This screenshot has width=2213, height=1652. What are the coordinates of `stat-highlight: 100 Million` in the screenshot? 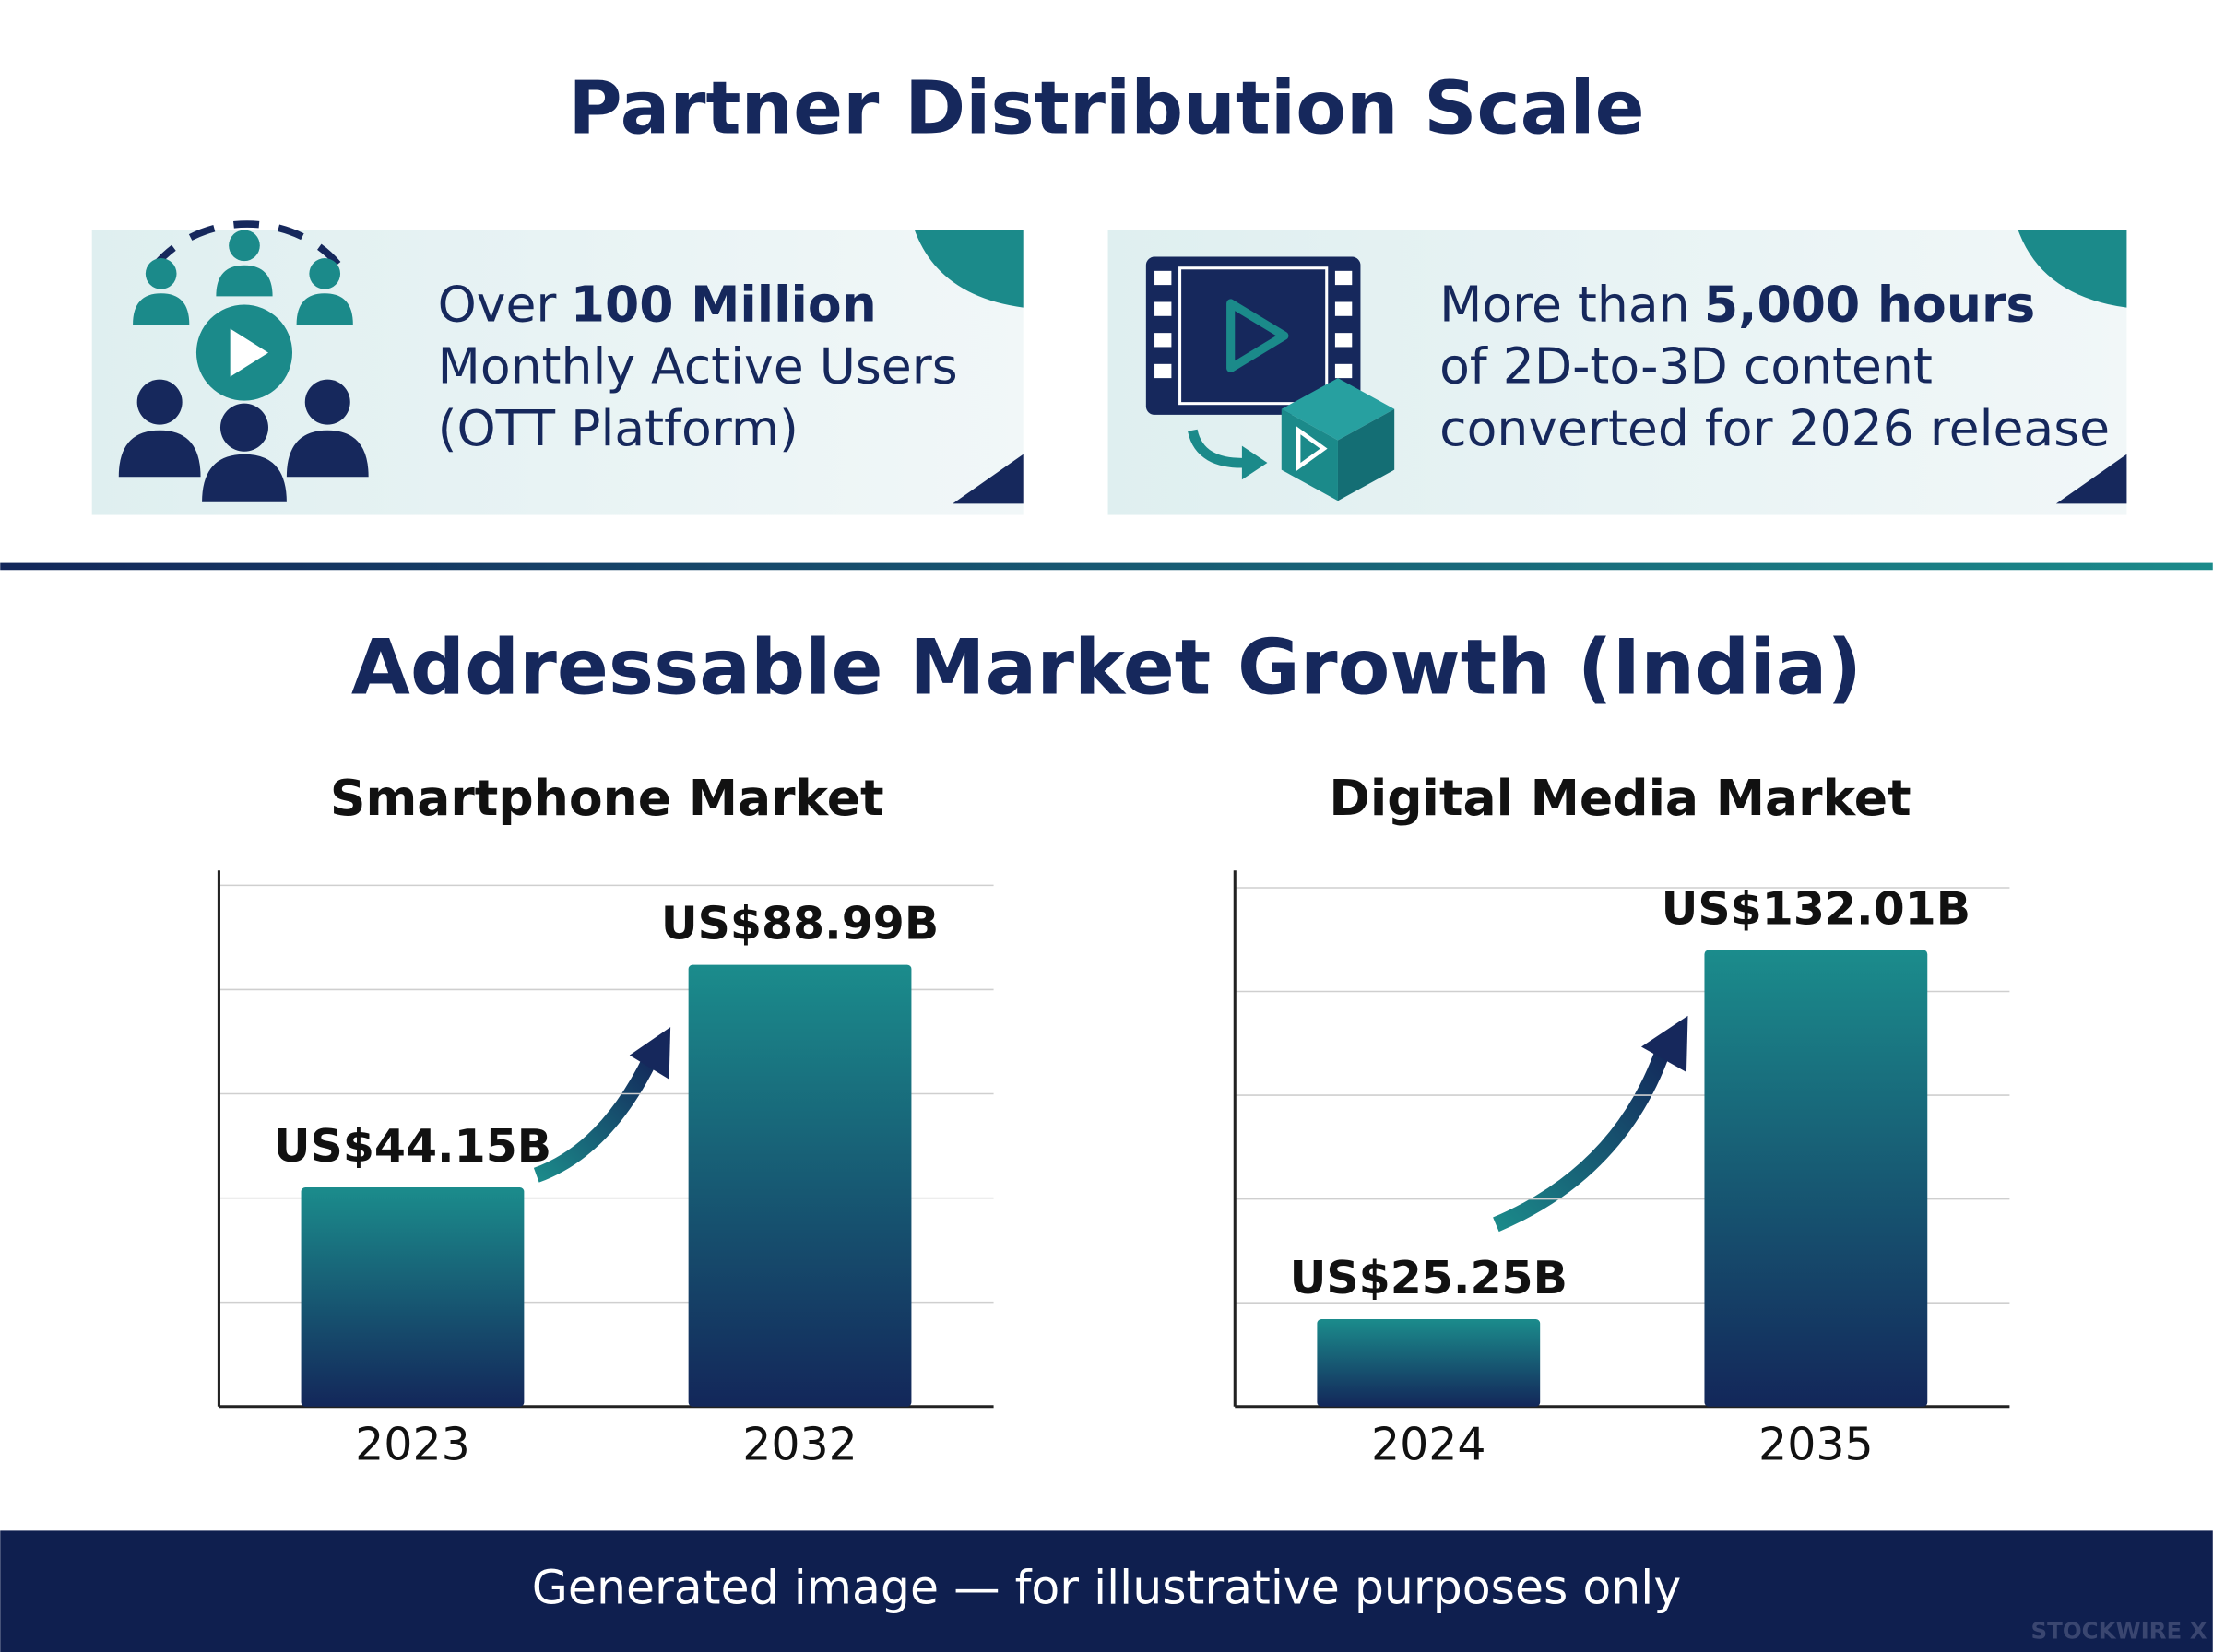 It's located at (724, 304).